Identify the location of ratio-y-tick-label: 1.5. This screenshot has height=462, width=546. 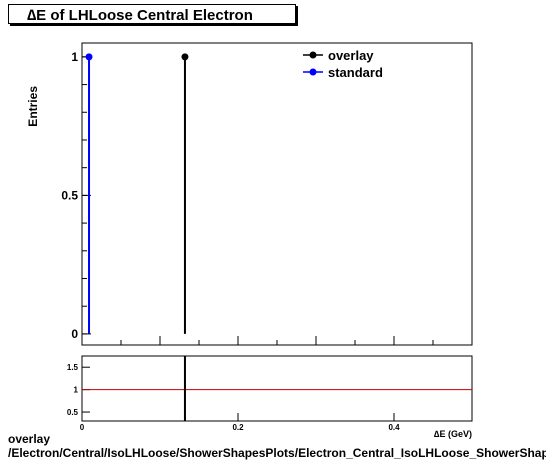
(73, 367).